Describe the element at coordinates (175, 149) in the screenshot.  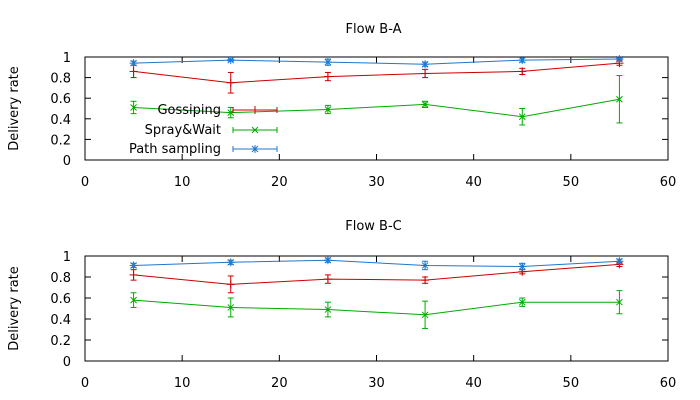
I see `legend-label: Path sampling` at that location.